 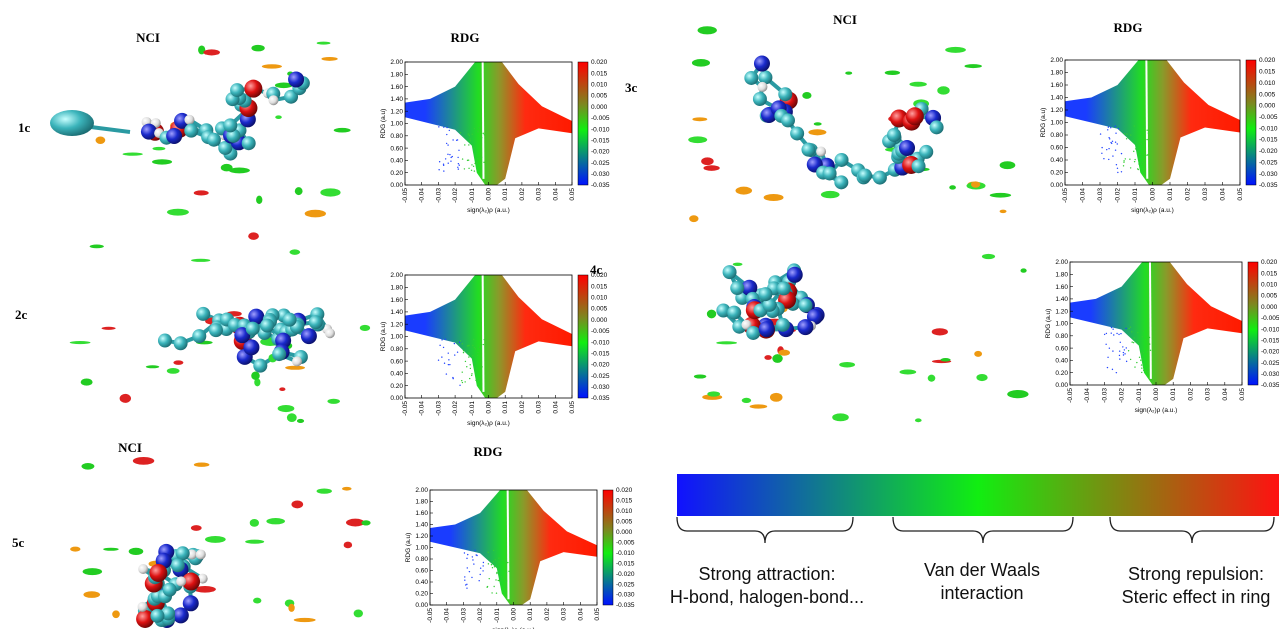 What do you see at coordinates (600, 387) in the screenshot?
I see `colorbar-tick-label: -0.030` at bounding box center [600, 387].